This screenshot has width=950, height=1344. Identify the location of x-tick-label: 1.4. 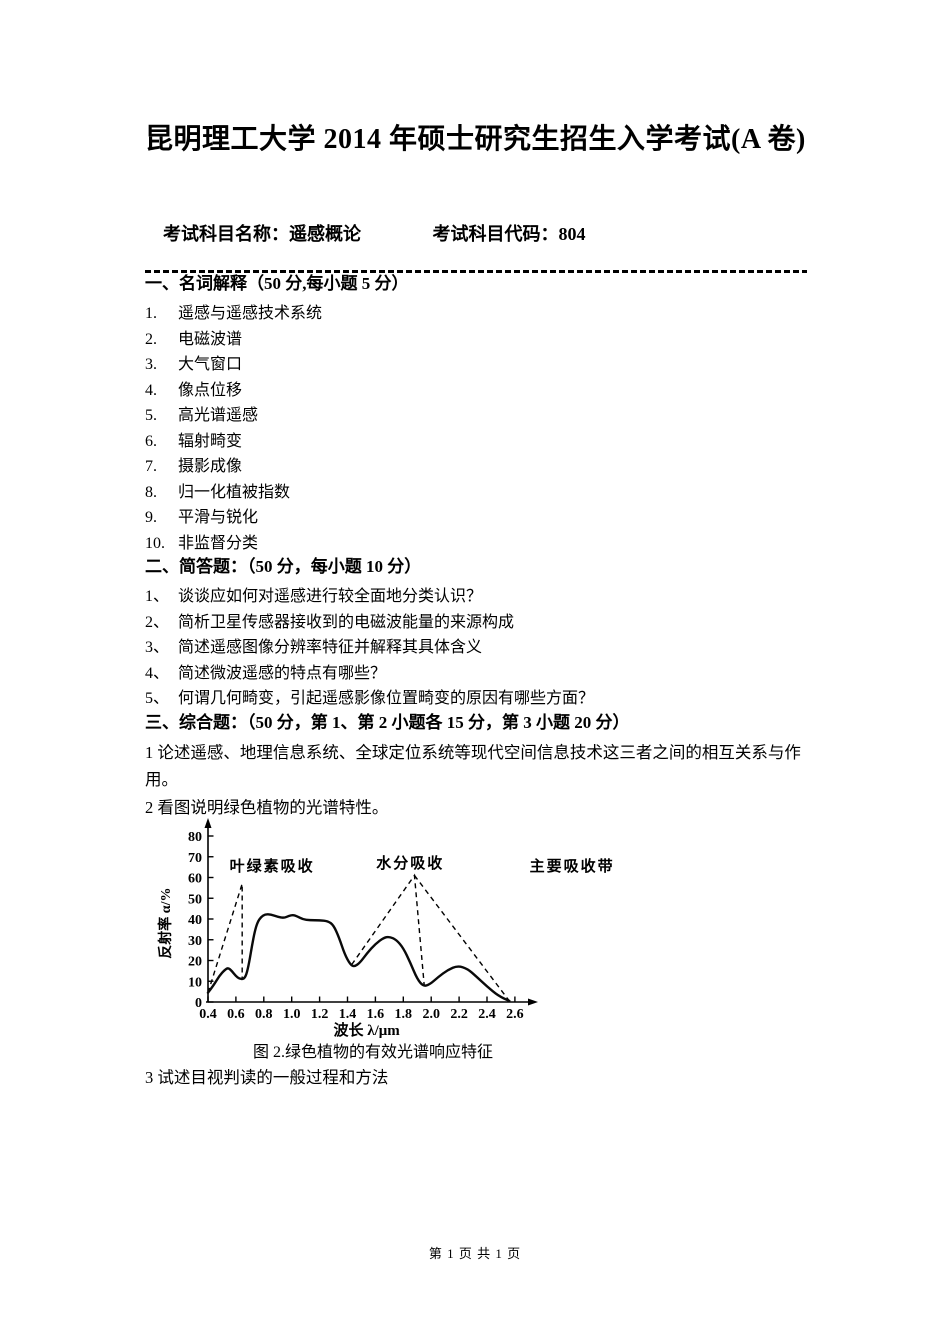
(348, 1014).